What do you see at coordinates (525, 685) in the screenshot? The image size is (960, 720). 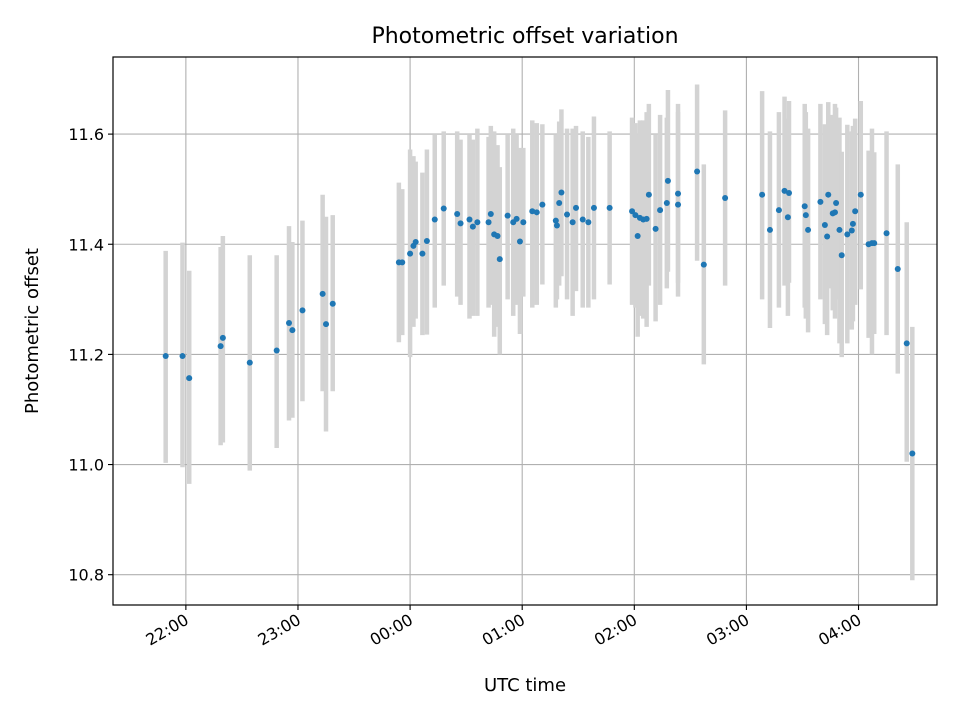 I see `x-axis-label: UTC time` at bounding box center [525, 685].